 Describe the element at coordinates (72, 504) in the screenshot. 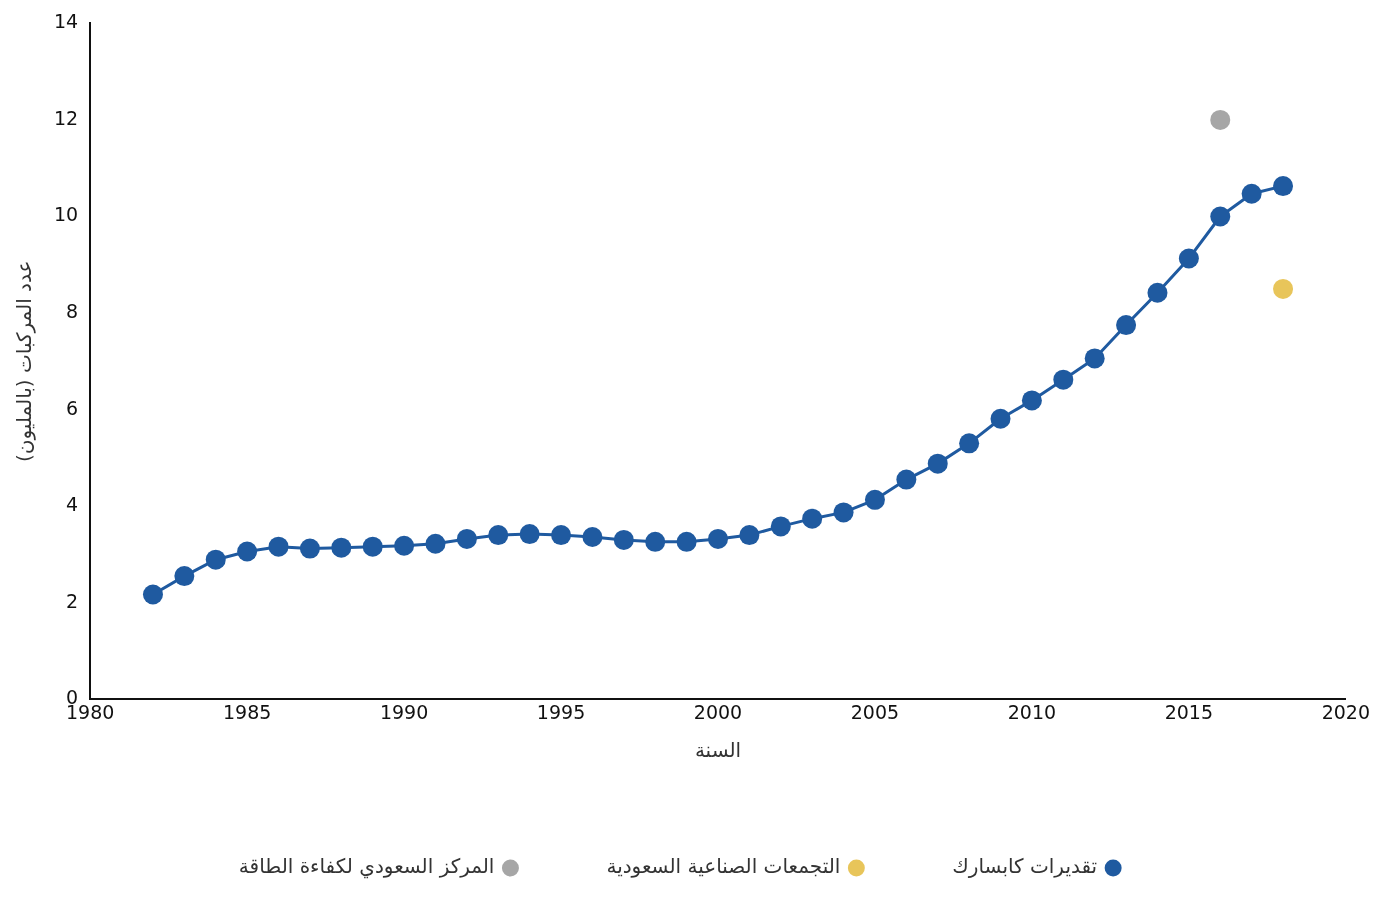

I see `y-tick-label: 4` at that location.